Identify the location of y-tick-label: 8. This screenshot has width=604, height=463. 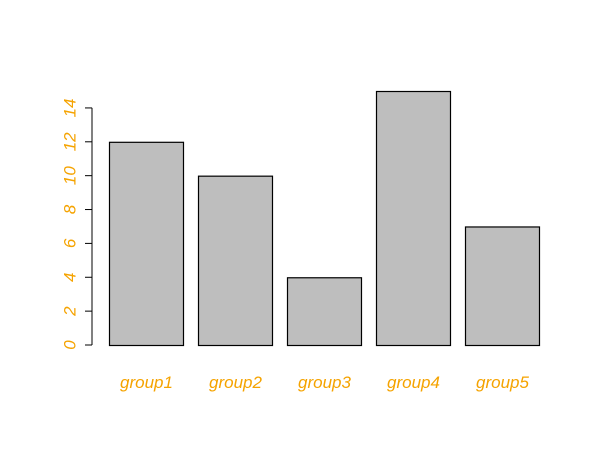
(70, 209).